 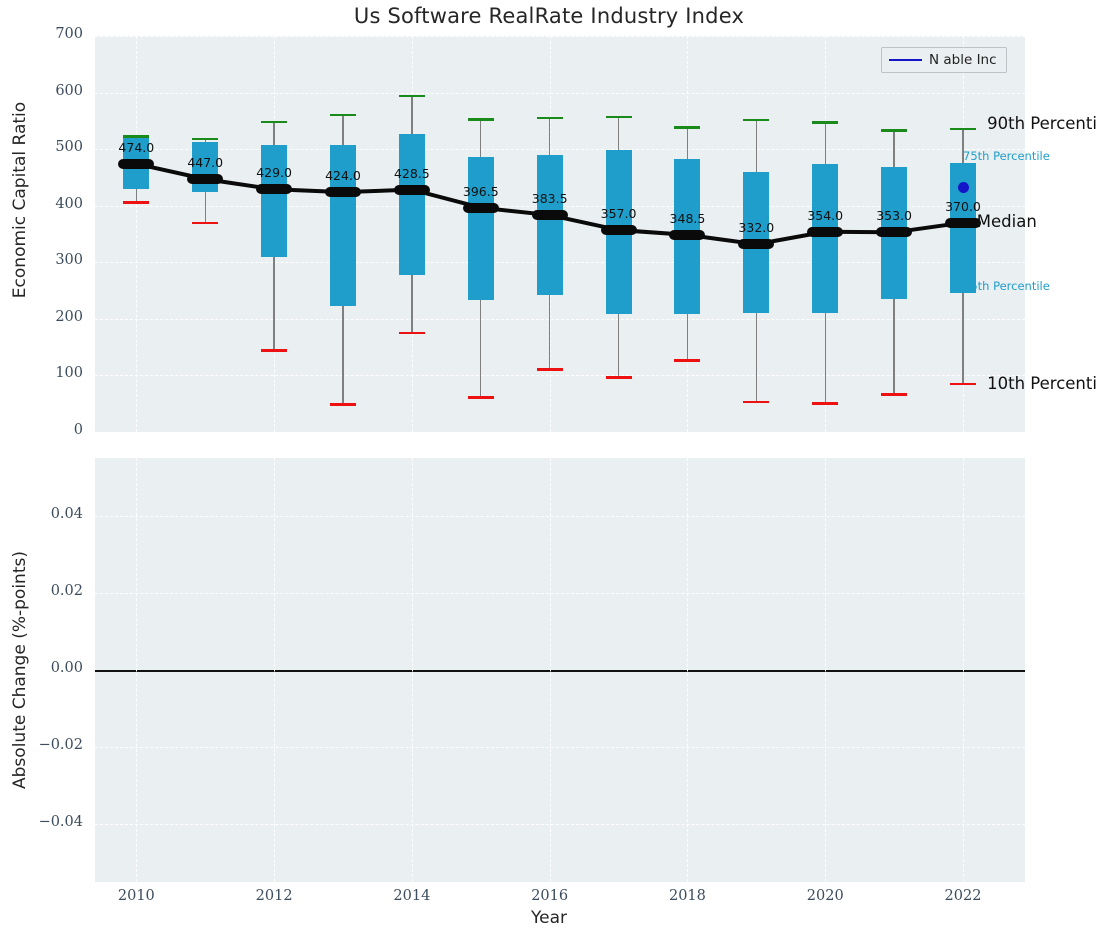 What do you see at coordinates (894, 216) in the screenshot?
I see `median-value-label: 353.0` at bounding box center [894, 216].